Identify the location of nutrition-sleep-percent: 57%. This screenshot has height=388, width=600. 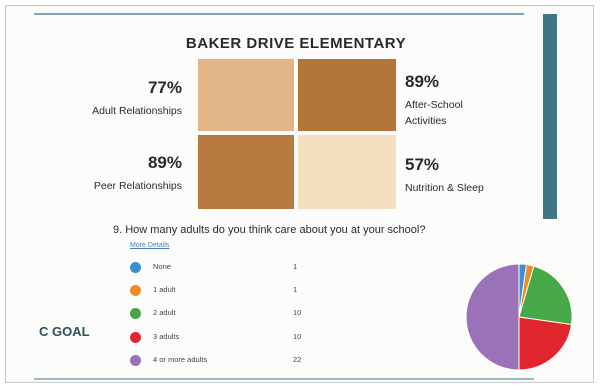
(422, 164).